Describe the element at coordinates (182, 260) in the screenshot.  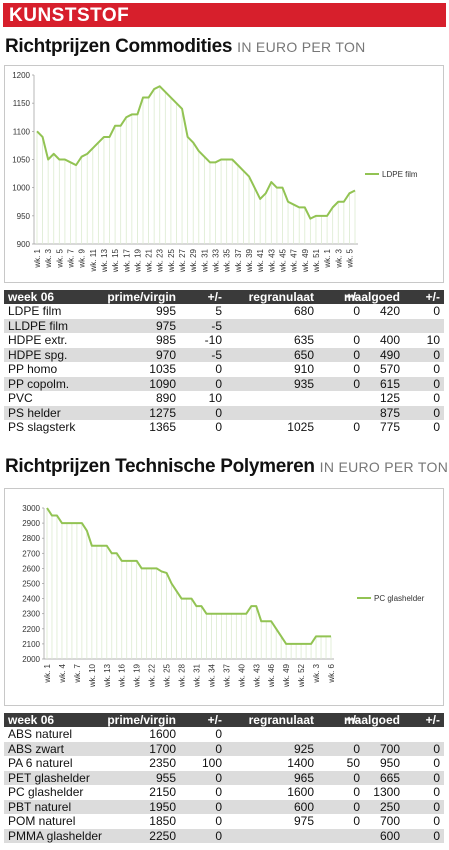
I see `x-tick-label: wk. 27` at that location.